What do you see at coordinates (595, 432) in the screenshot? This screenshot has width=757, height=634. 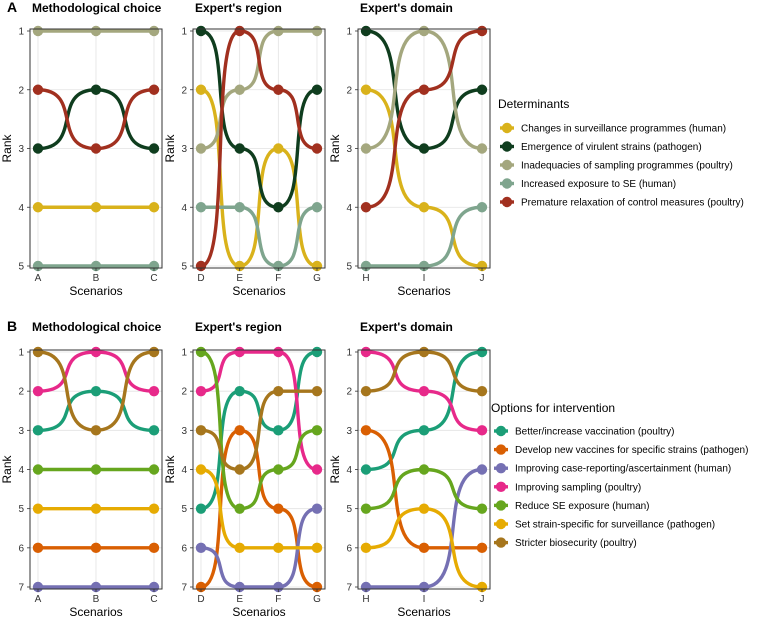 I see `legend-entry-label: Better/increase vaccination (poultry)` at bounding box center [595, 432].